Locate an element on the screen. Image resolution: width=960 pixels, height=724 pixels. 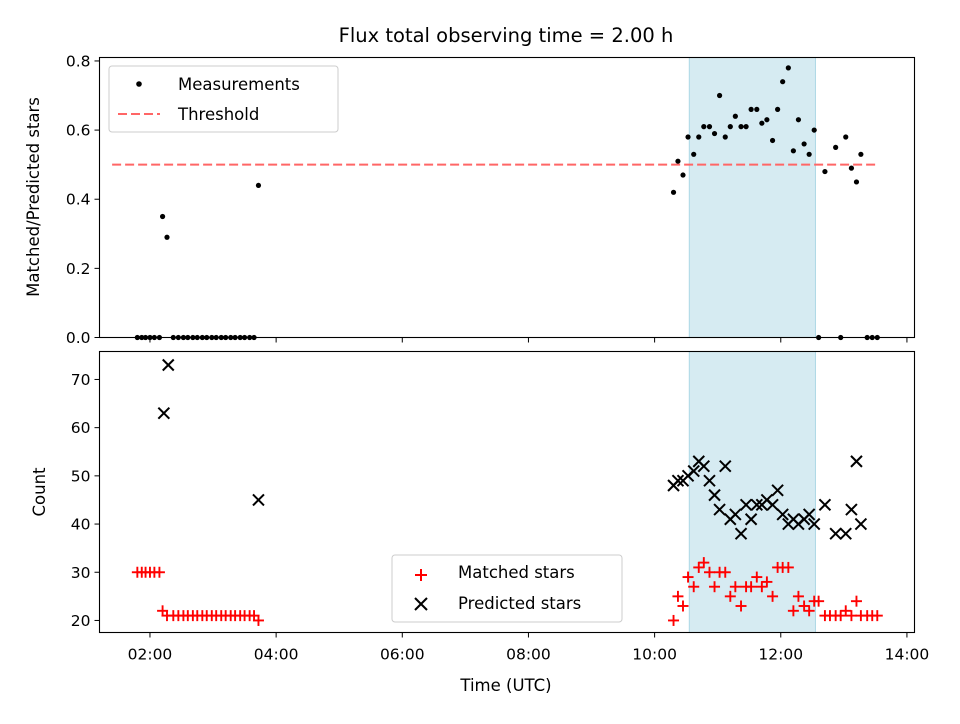
legend-measurements-marker is located at coordinates (139, 84).